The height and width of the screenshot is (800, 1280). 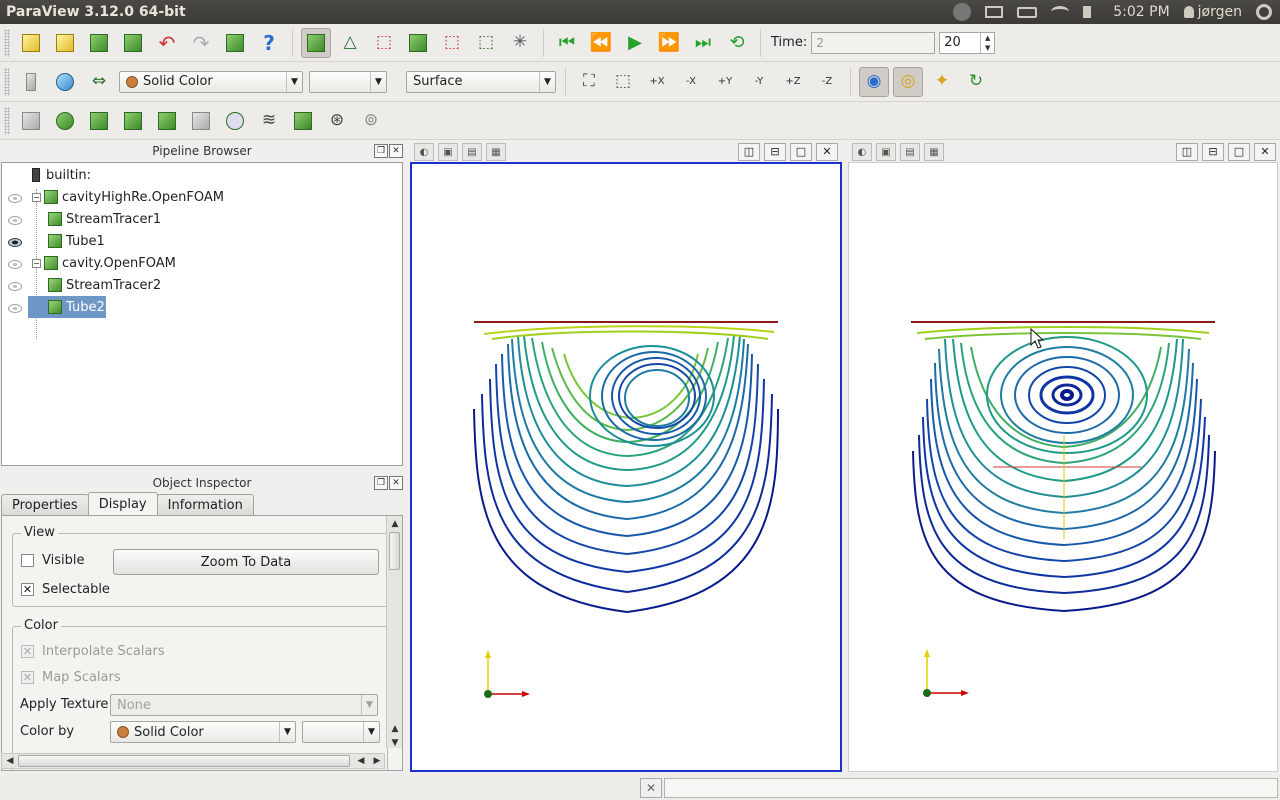 What do you see at coordinates (31, 82) in the screenshot?
I see `toggle-color-legend-button` at bounding box center [31, 82].